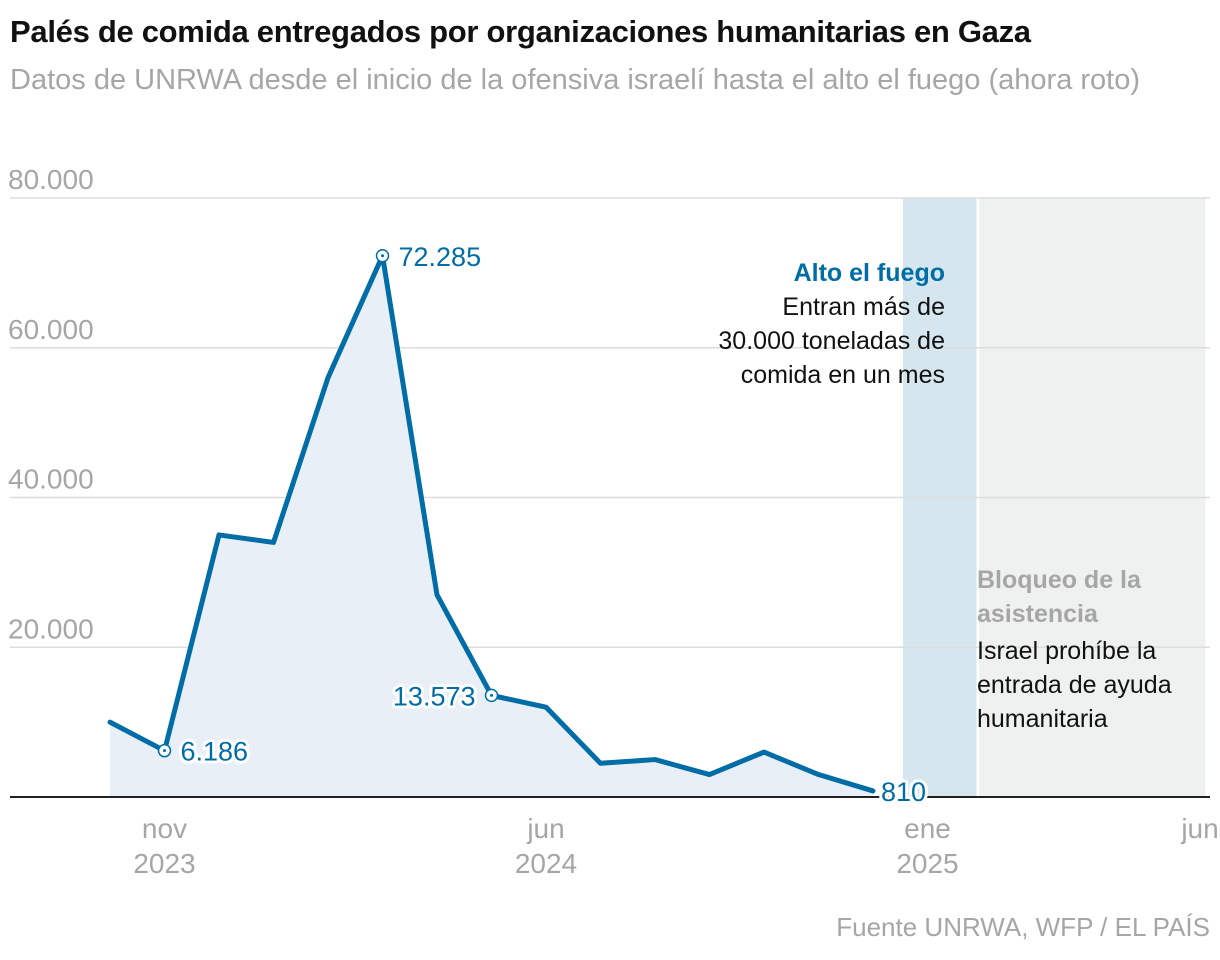 This screenshot has width=1220, height=960. What do you see at coordinates (1038, 614) in the screenshot?
I see `blockade-annotation-title: asistencia` at bounding box center [1038, 614].